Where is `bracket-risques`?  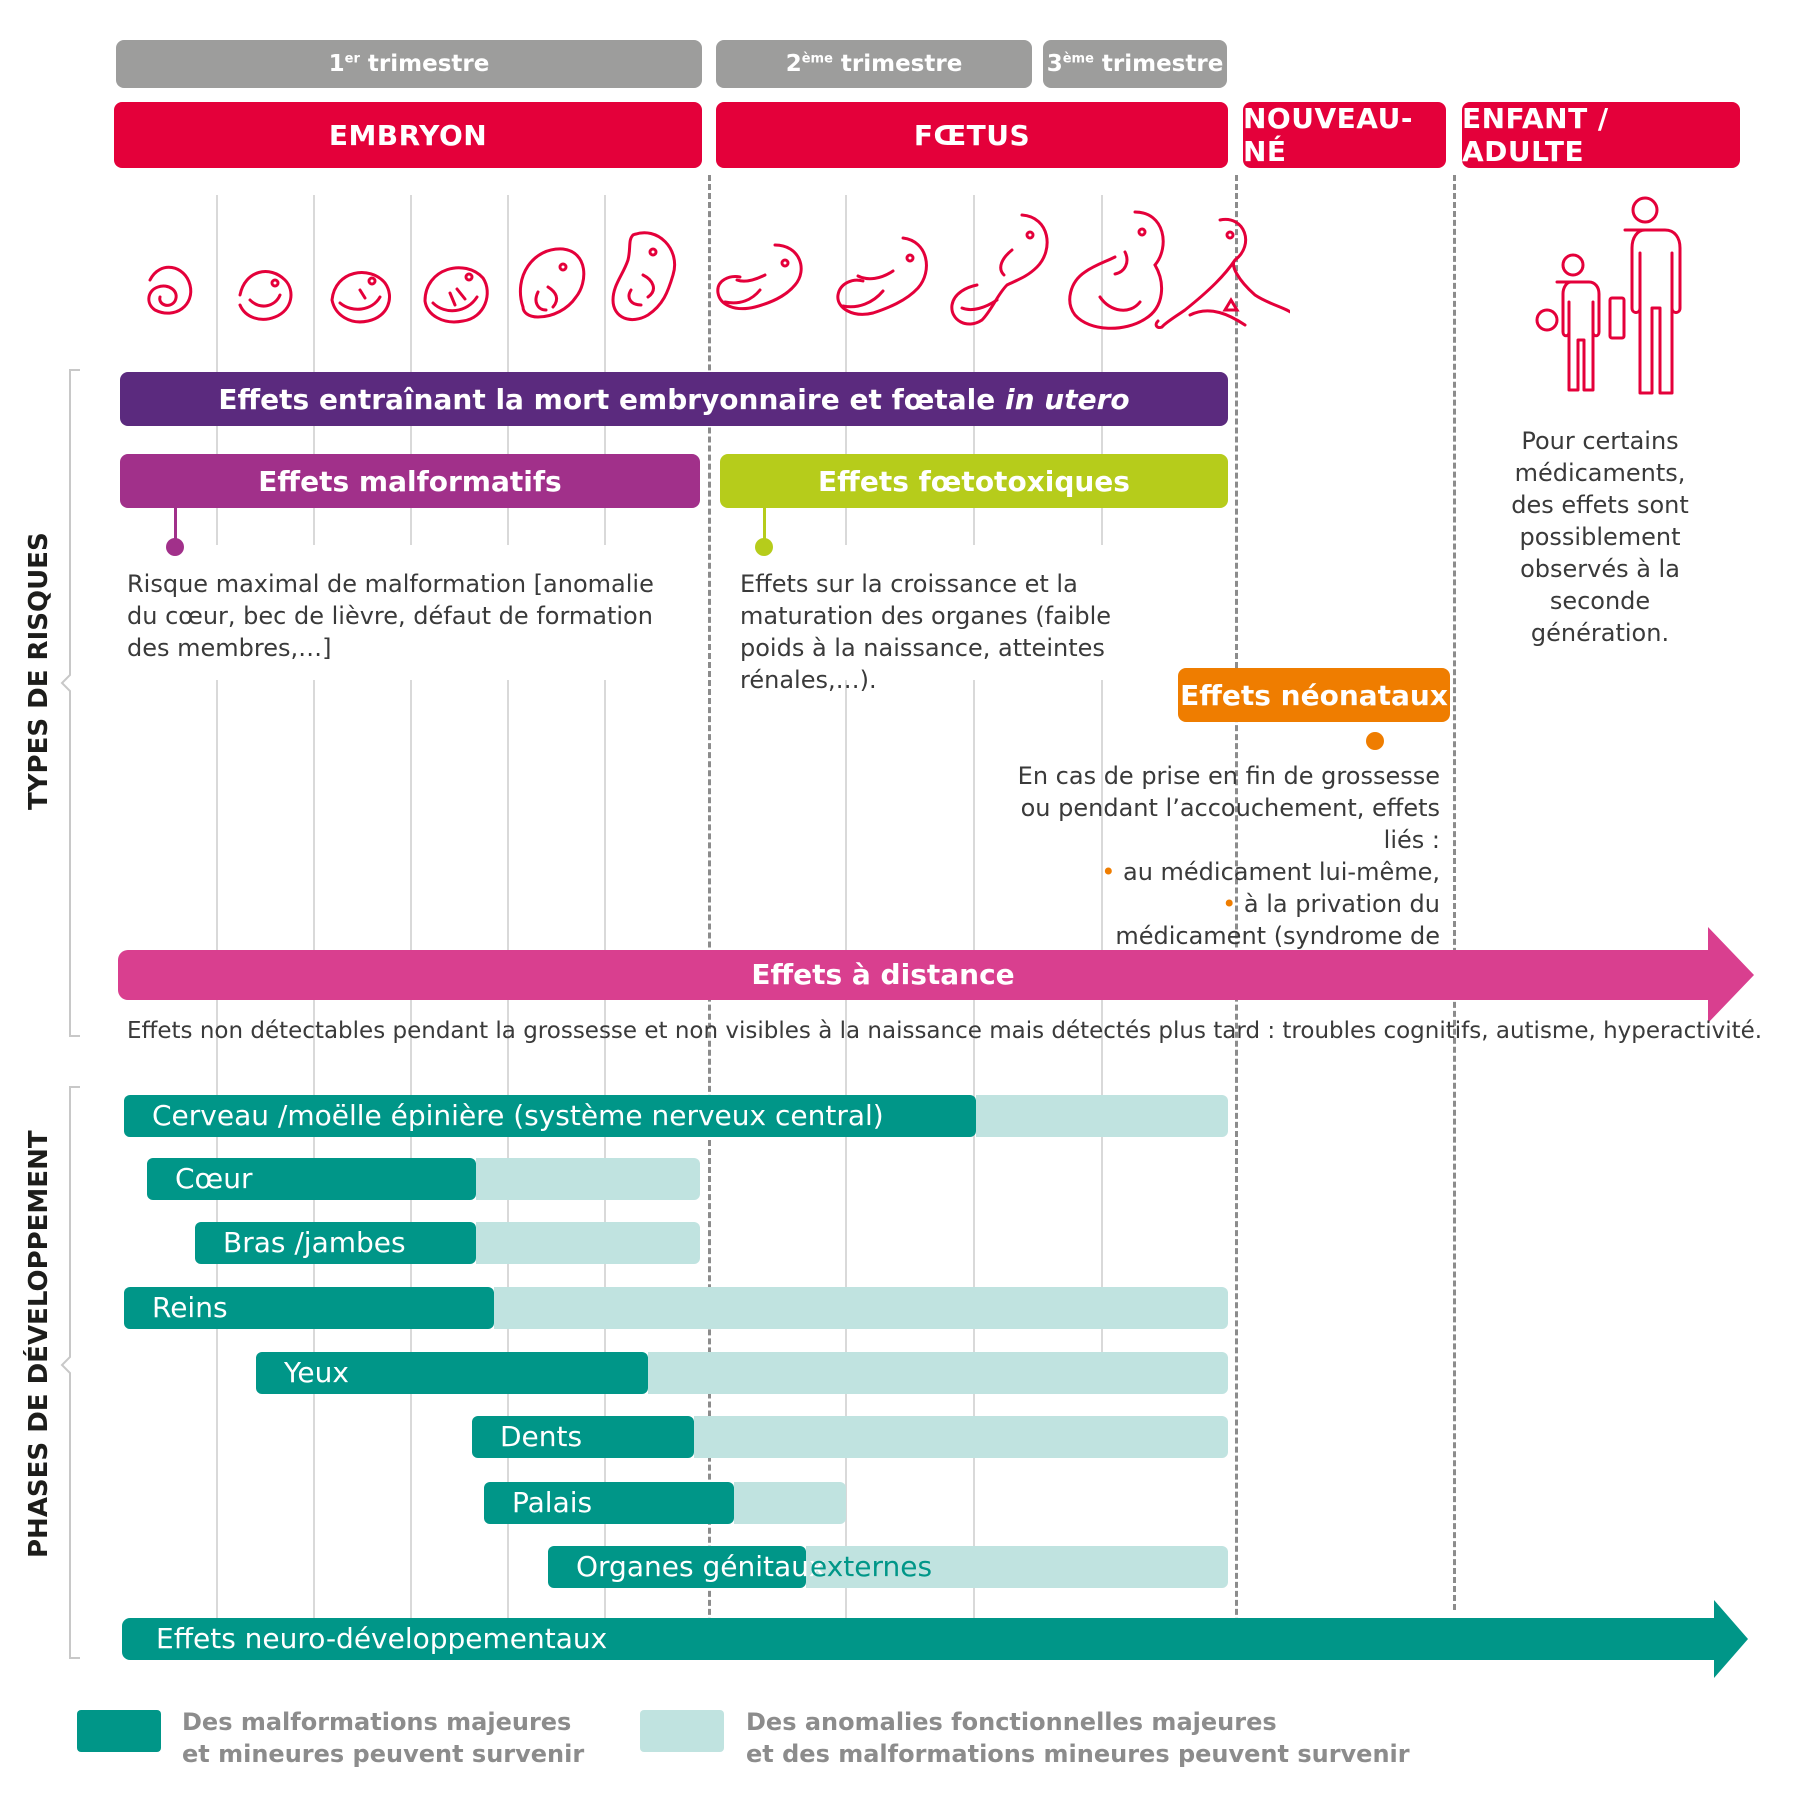 bracket-risques is located at coordinates (70, 703).